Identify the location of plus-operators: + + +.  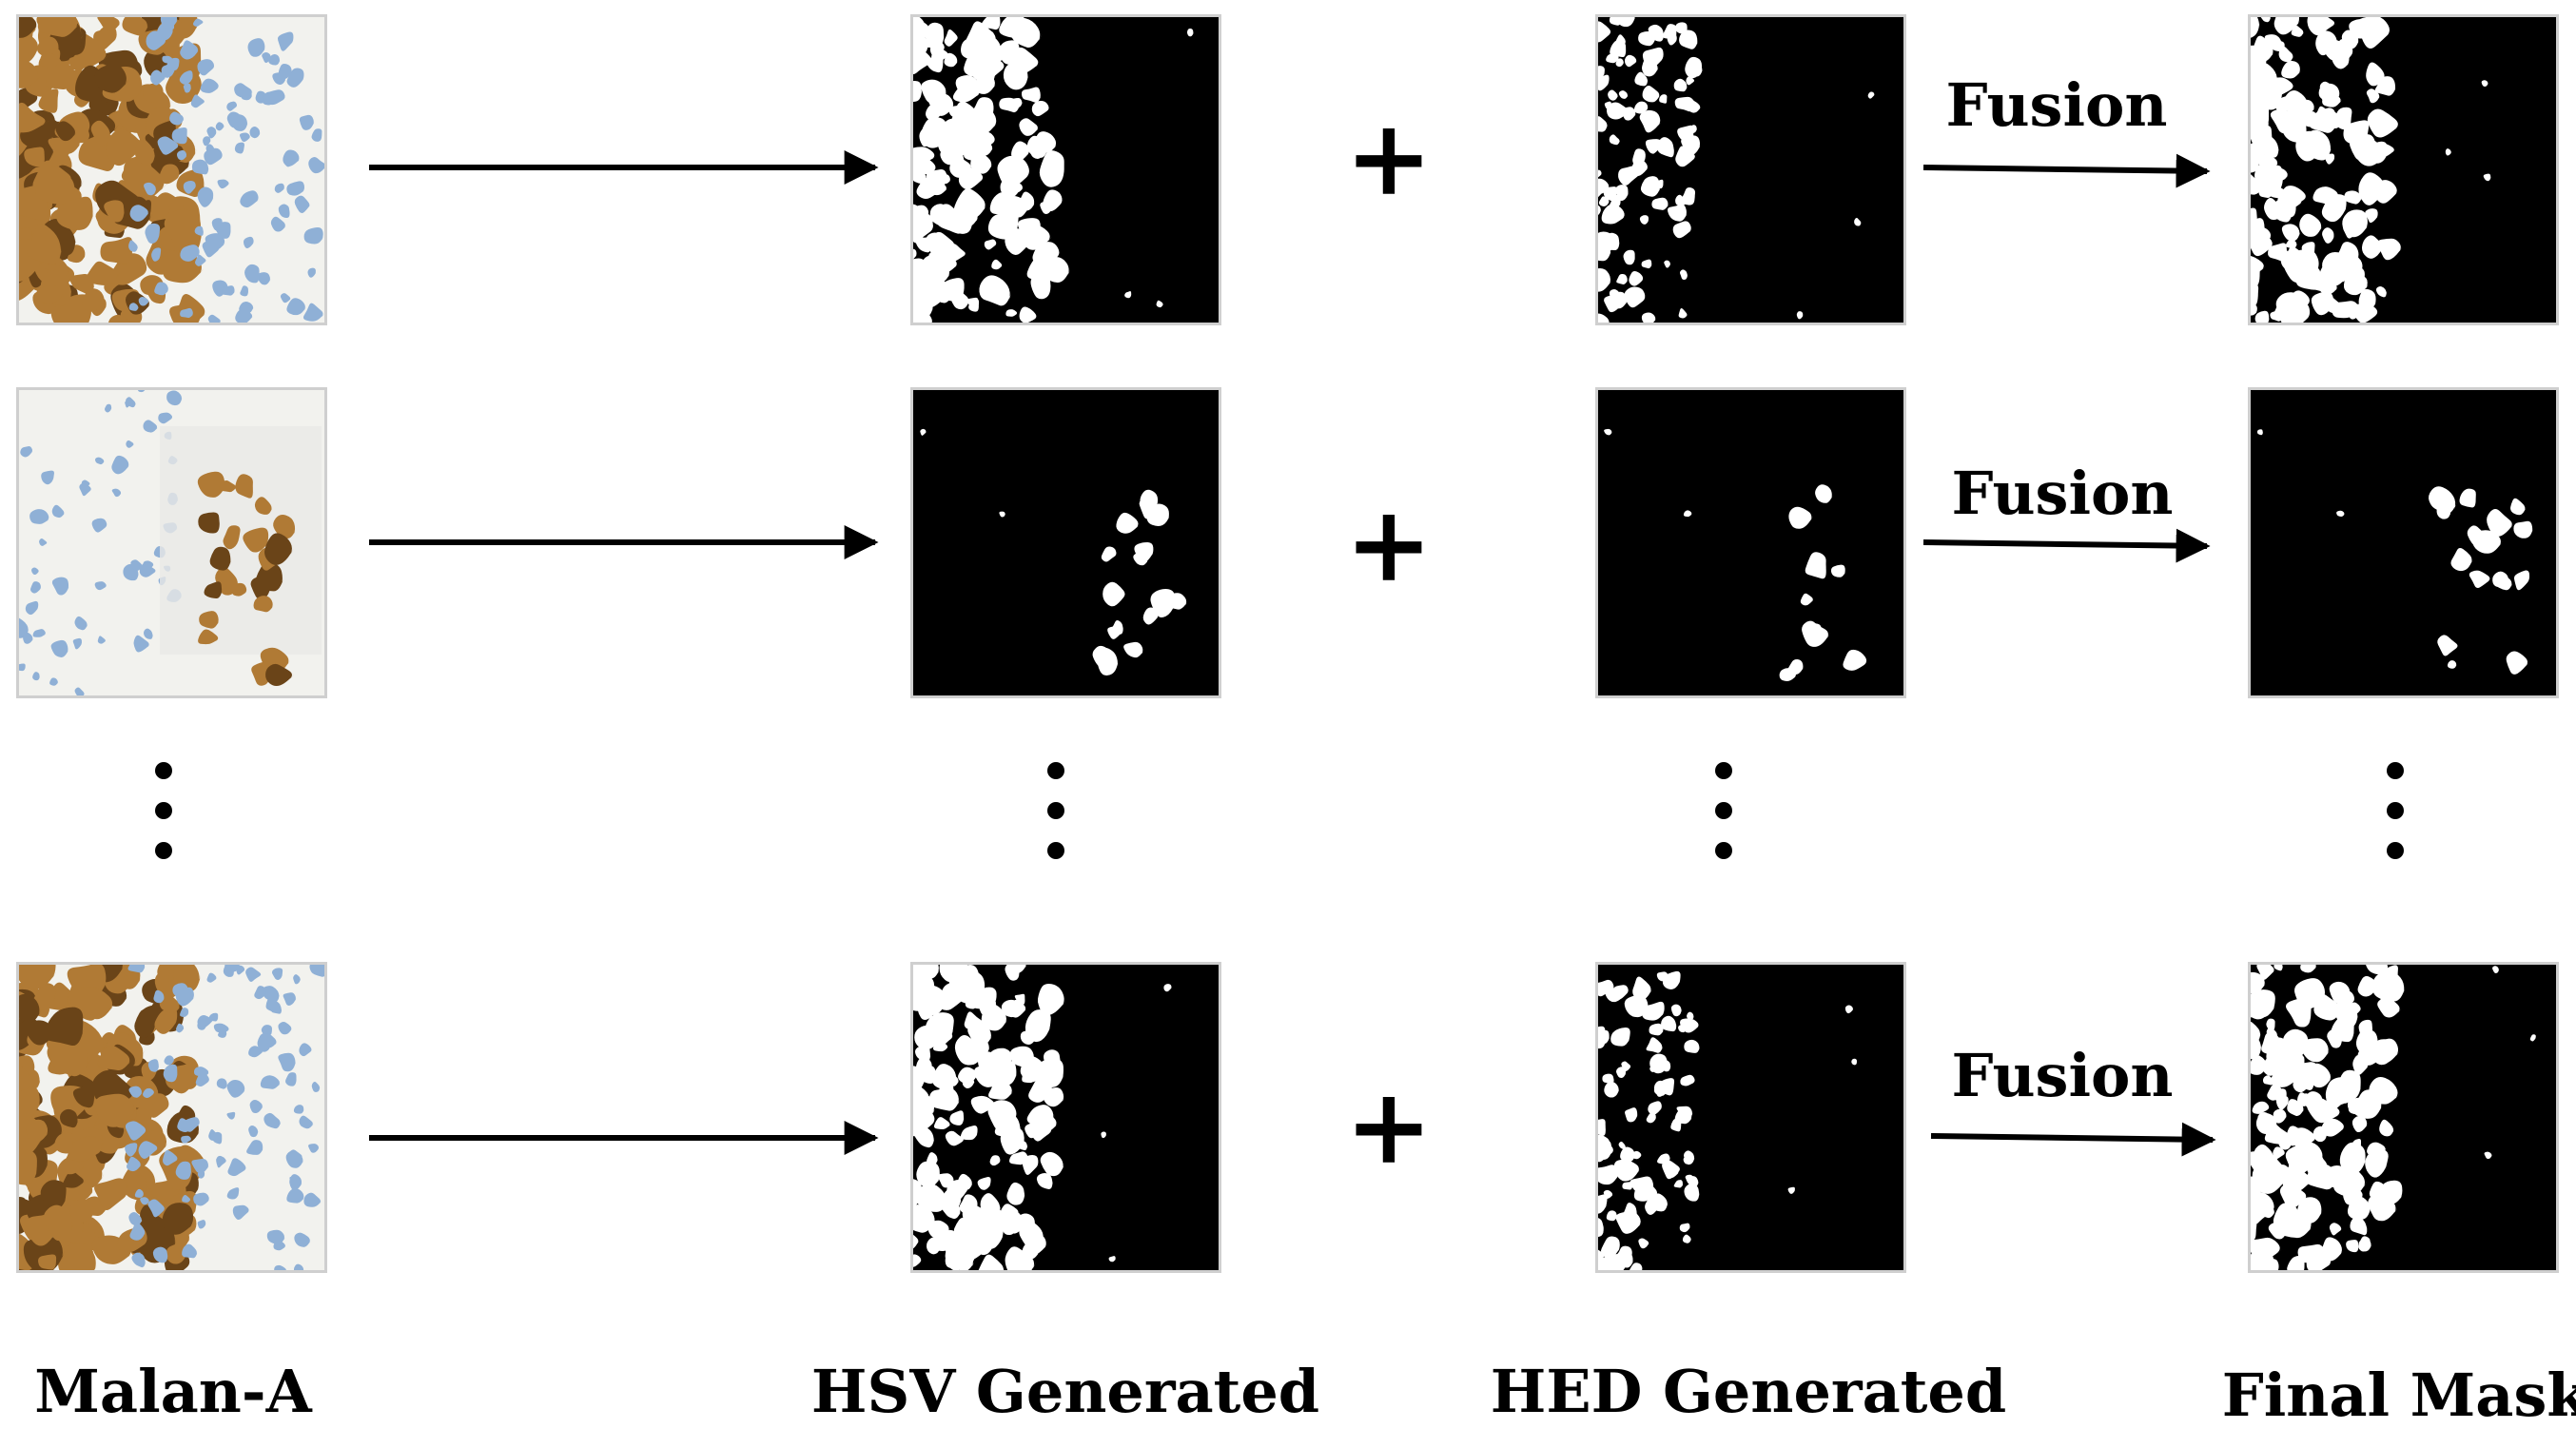
(1389, 641).